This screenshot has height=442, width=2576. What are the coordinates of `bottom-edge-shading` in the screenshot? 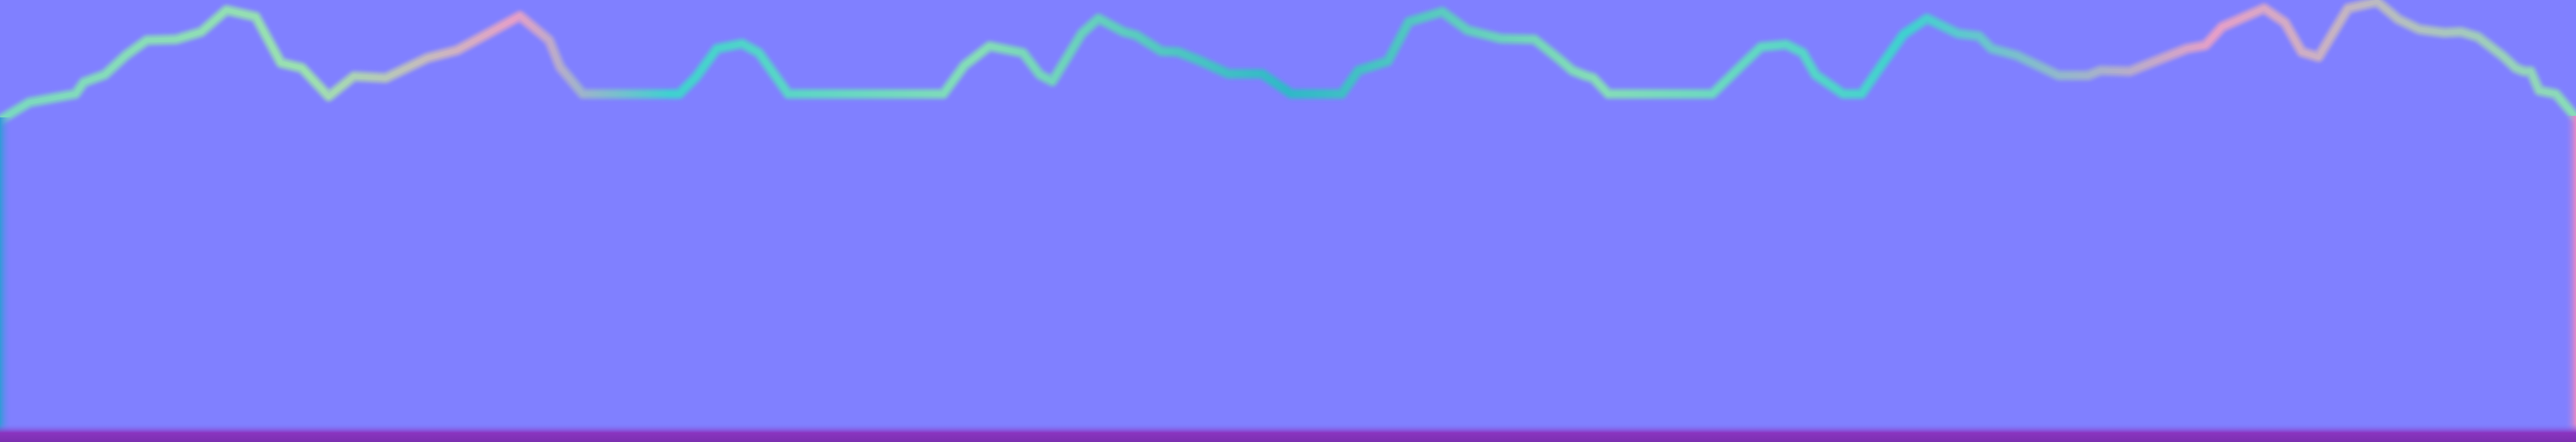 It's located at (1288, 433).